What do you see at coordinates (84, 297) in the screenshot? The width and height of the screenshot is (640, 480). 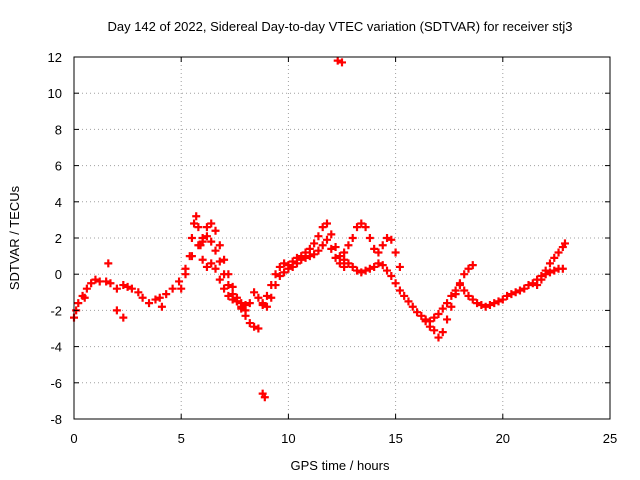 I see `data-point: 0.5, -1.3` at bounding box center [84, 297].